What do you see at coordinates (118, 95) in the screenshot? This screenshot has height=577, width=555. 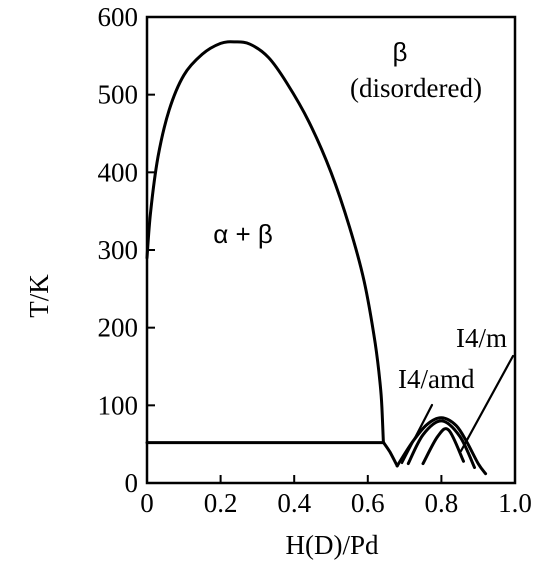 I see `y-tick-label: 500` at bounding box center [118, 95].